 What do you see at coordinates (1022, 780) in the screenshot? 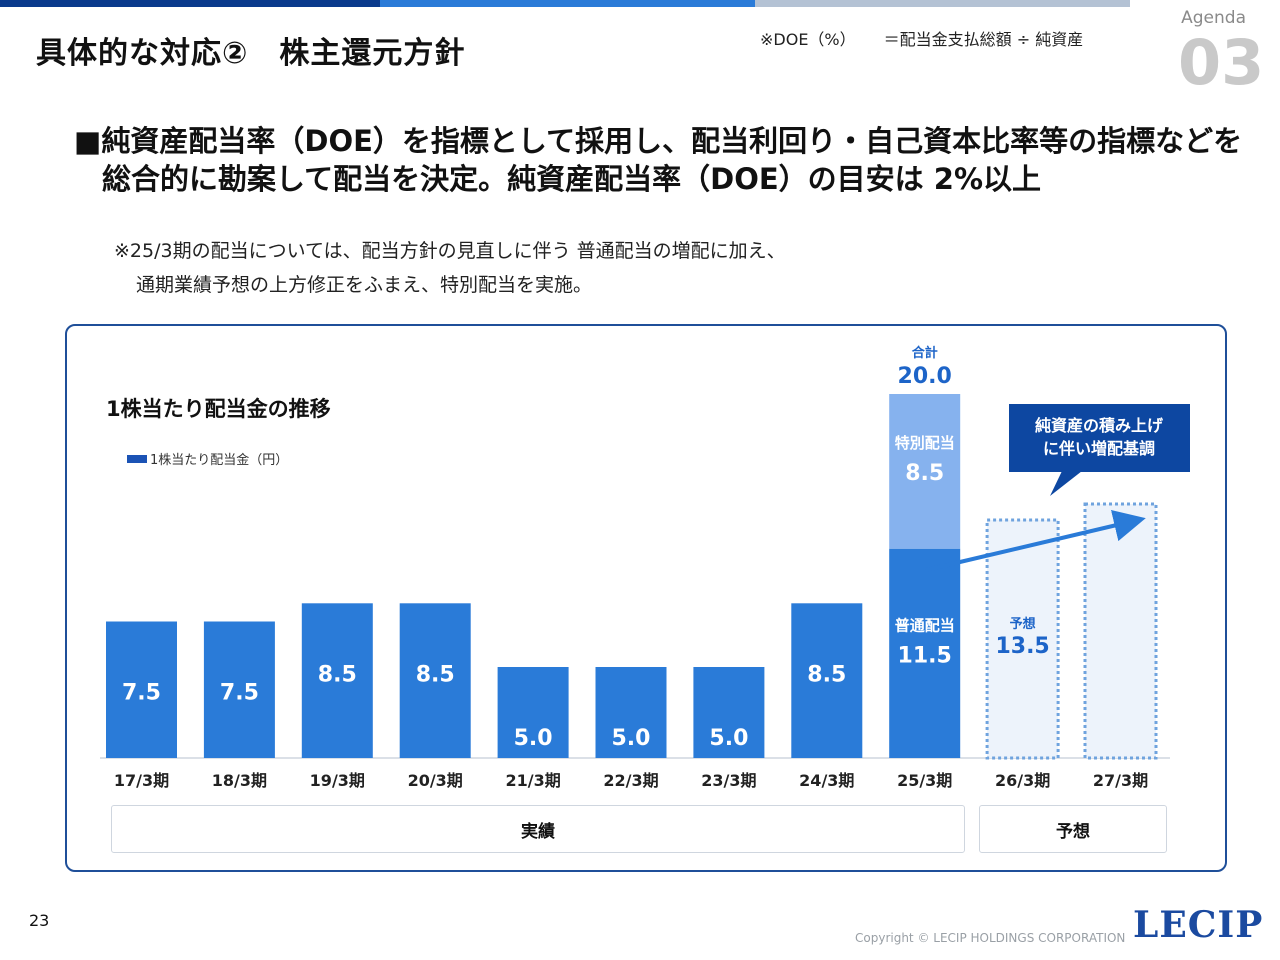
I see `x-tick-label-10: 26/3期` at bounding box center [1022, 780].